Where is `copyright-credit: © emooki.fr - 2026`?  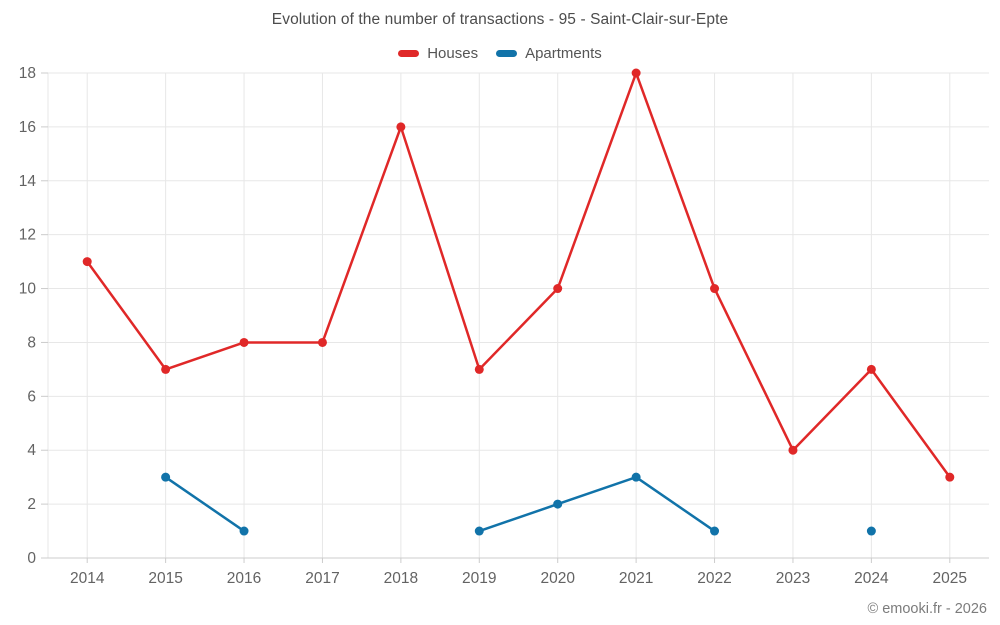 copyright-credit: © emooki.fr - 2026 is located at coordinates (927, 609).